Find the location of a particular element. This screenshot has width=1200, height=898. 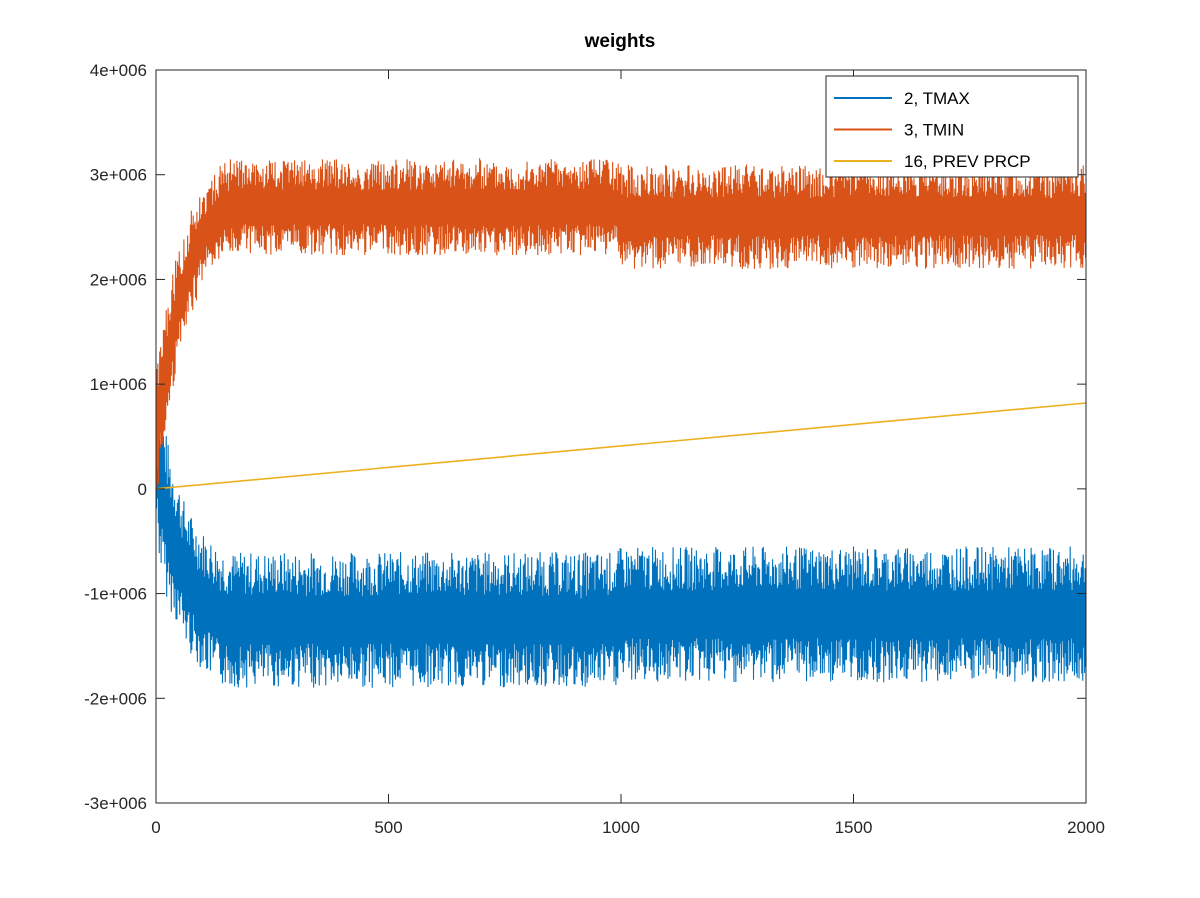

chart-title: weights is located at coordinates (620, 41).